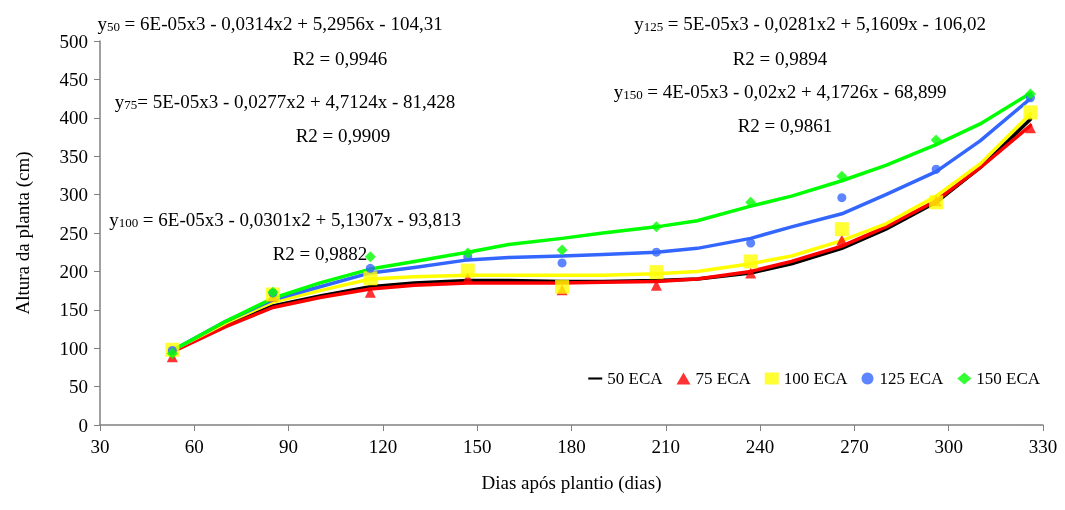  Describe the element at coordinates (780, 58) in the screenshot. I see `annotation: R2 = 0,9894` at that location.